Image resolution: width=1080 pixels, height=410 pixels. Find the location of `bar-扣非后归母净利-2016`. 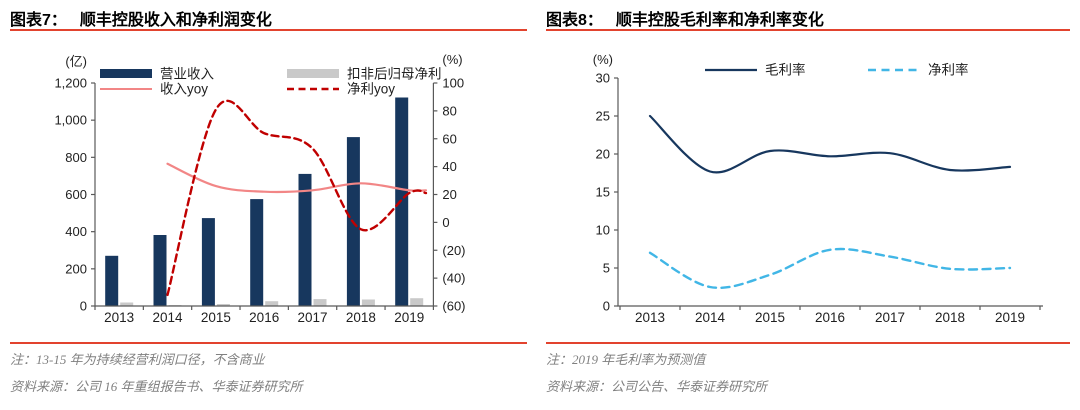

bar-扣非后归母净利-2016 is located at coordinates (272, 303).